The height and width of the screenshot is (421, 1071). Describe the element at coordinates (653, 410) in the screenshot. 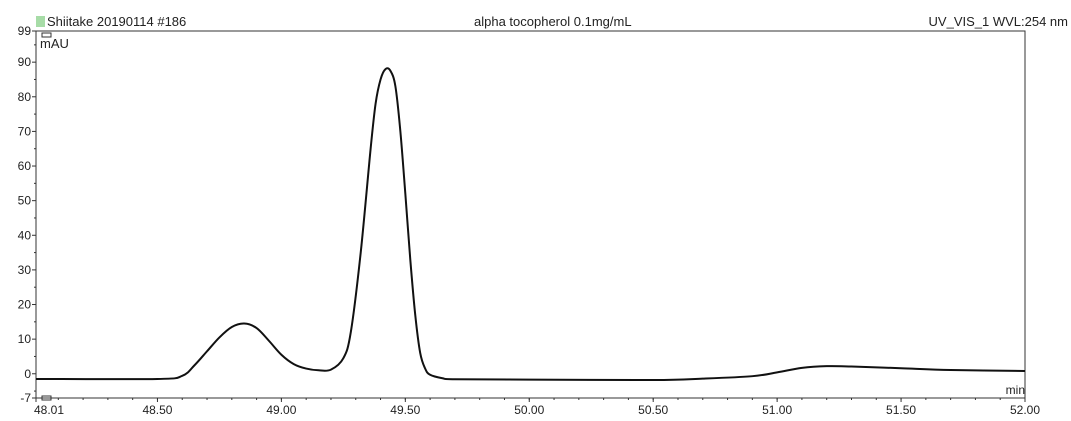

I see `x-tick-label: 50.50` at that location.